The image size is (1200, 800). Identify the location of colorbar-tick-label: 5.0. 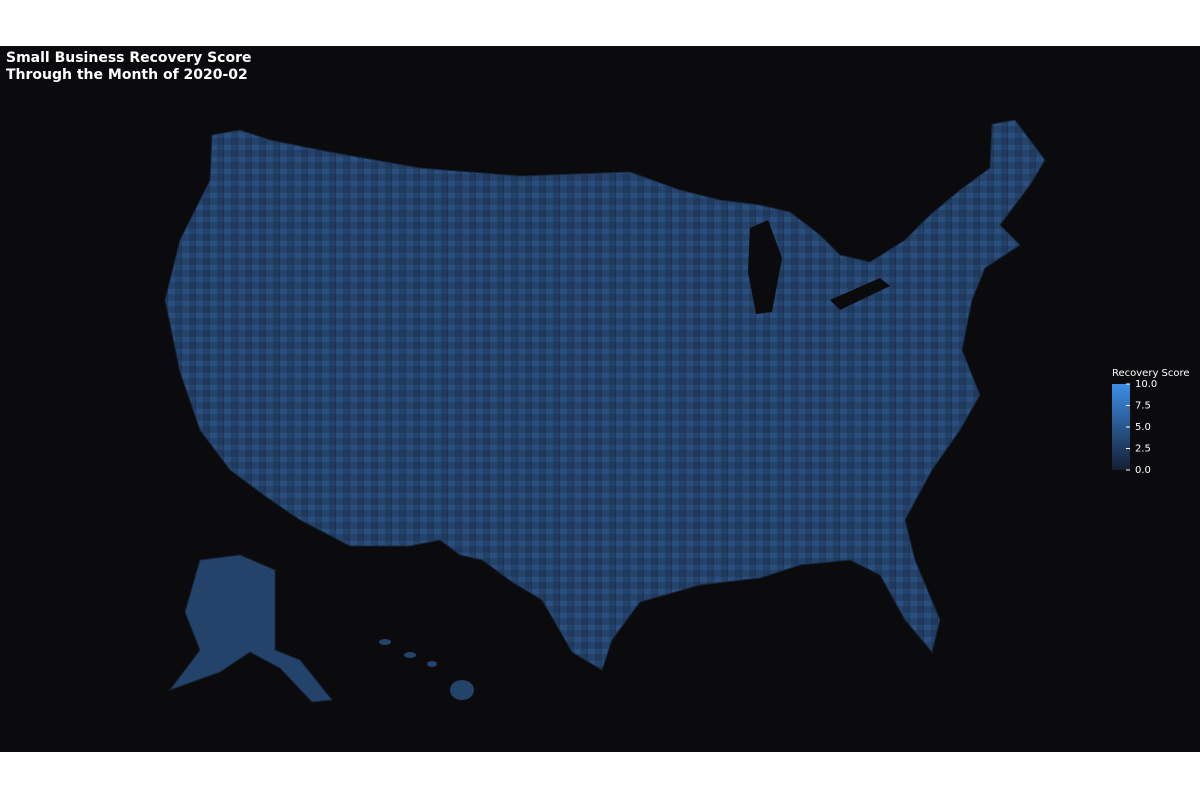
(1143, 427).